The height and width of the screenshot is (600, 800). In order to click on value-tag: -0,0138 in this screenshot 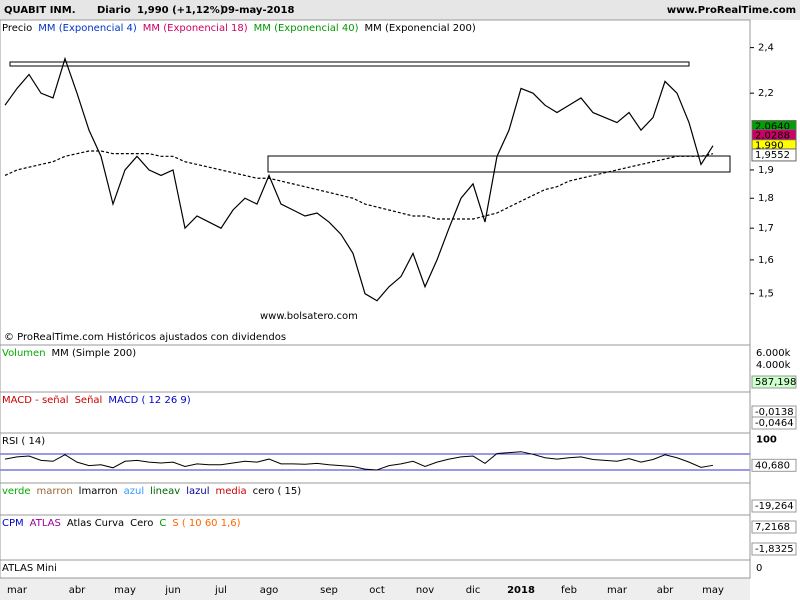, I will do `click(774, 412)`.